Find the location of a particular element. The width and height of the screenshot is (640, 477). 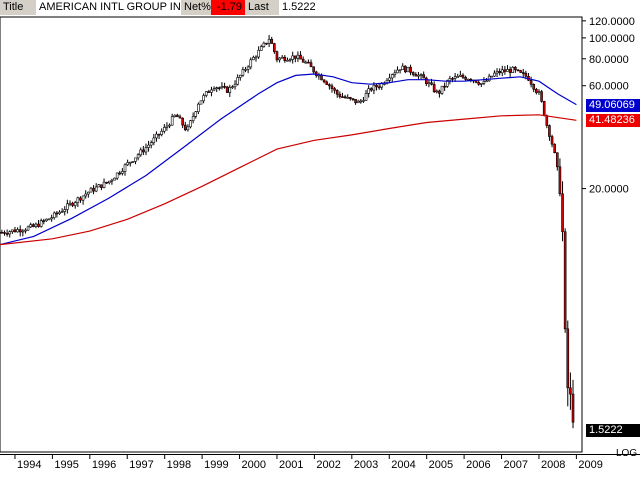

x-tick-label: 2004 is located at coordinates (403, 465).